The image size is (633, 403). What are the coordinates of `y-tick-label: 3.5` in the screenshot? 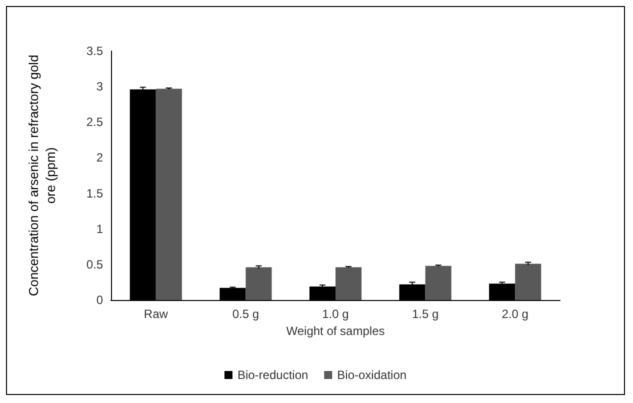 It's located at (95, 51).